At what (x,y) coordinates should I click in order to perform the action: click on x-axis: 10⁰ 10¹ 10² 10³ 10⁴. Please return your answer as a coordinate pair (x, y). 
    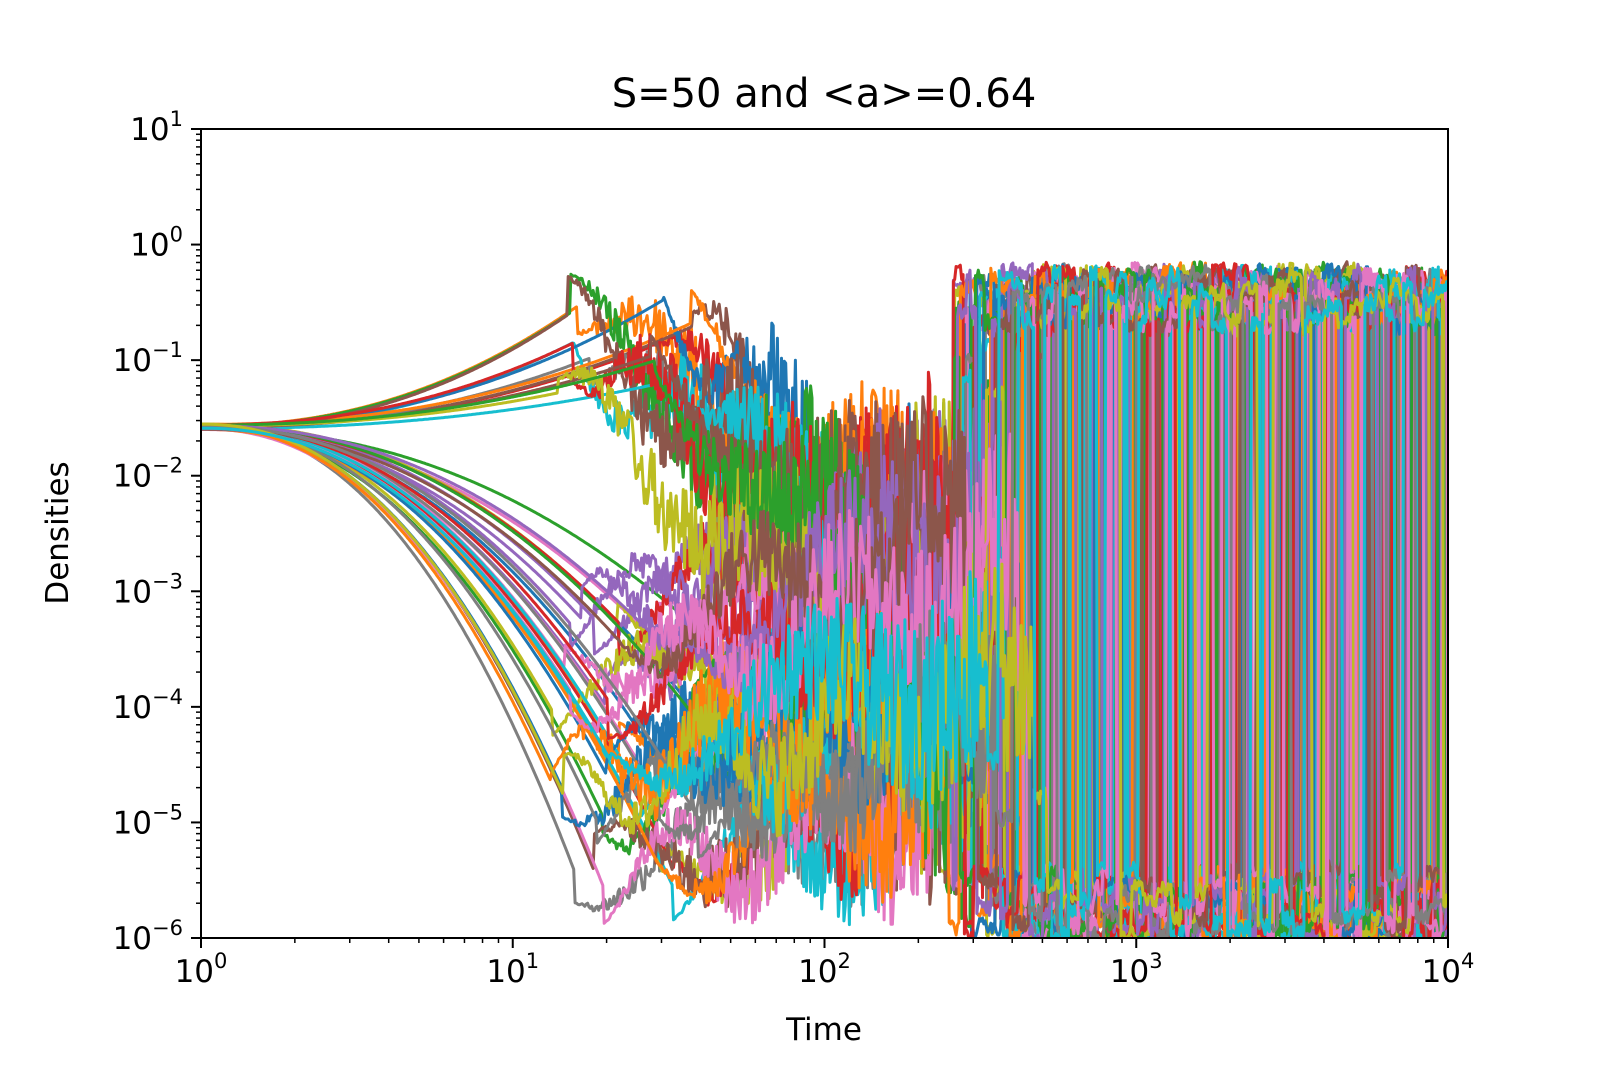
    Looking at the image, I should click on (825, 964).